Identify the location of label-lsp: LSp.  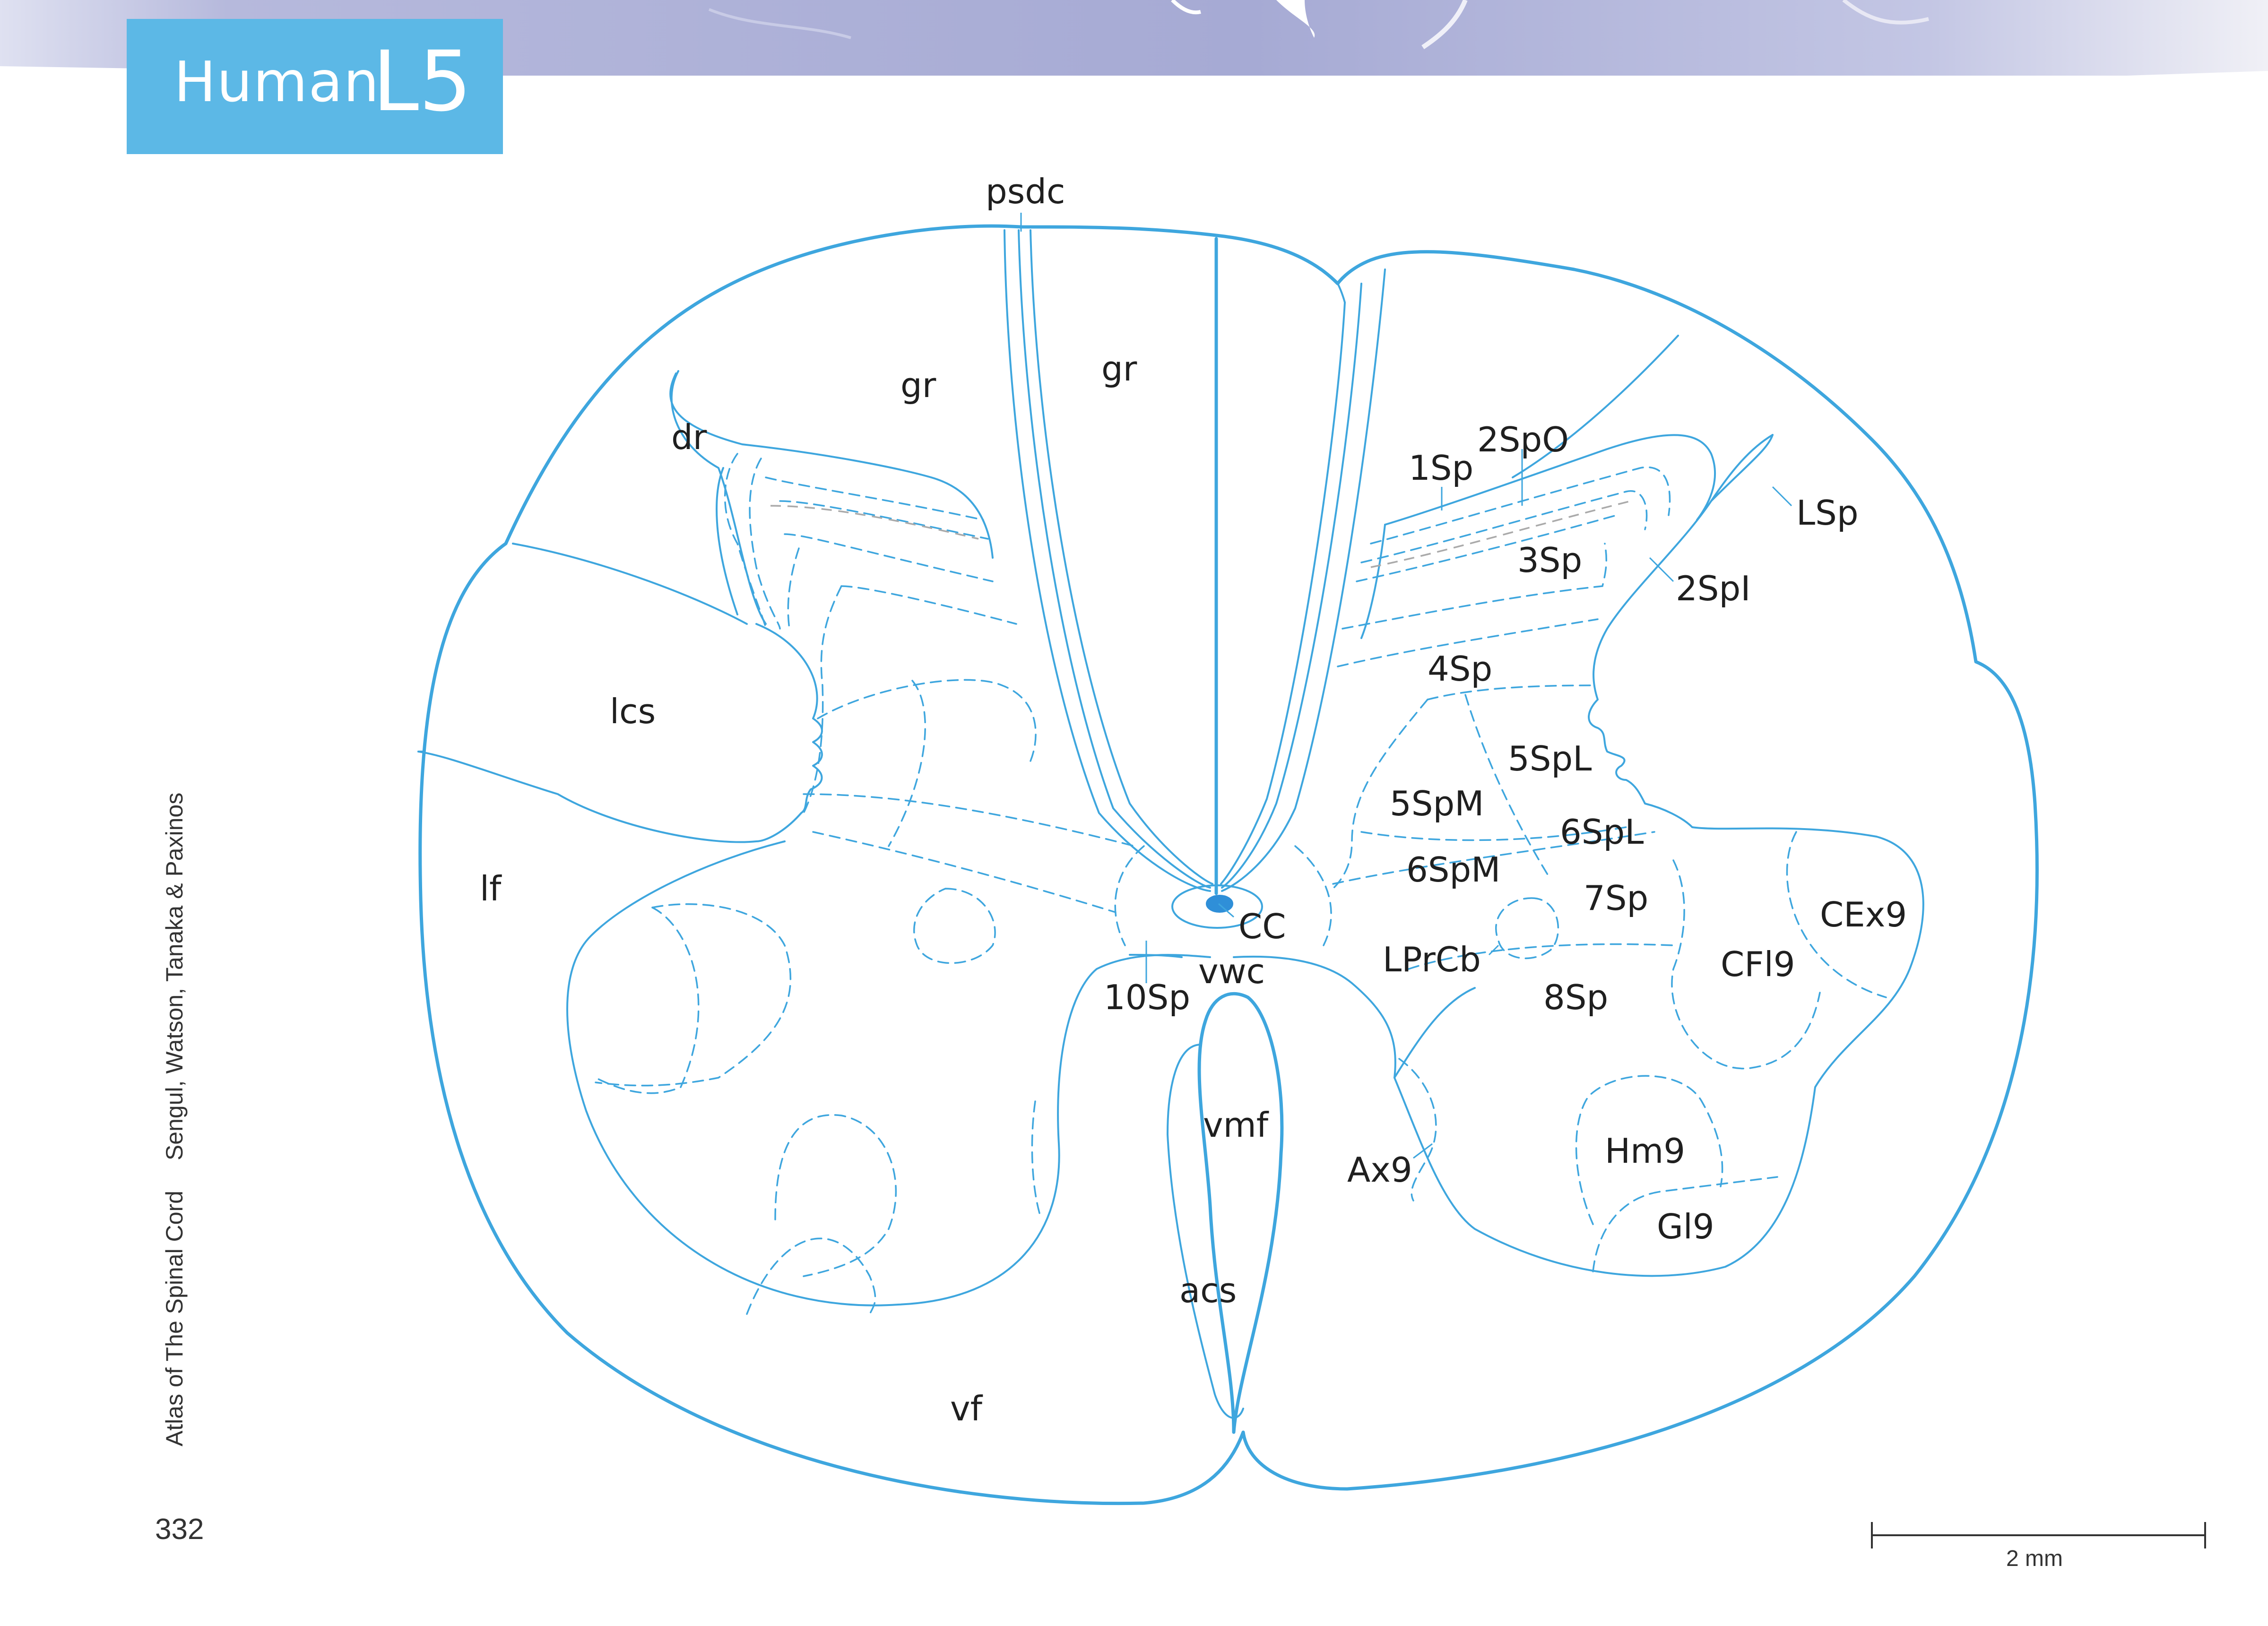
(1828, 513).